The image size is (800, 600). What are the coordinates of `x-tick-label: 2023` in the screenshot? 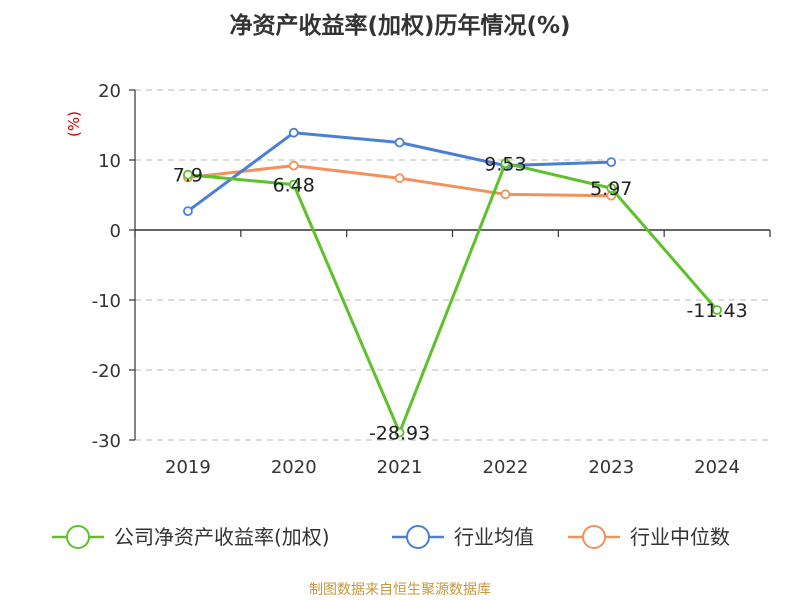 It's located at (611, 467).